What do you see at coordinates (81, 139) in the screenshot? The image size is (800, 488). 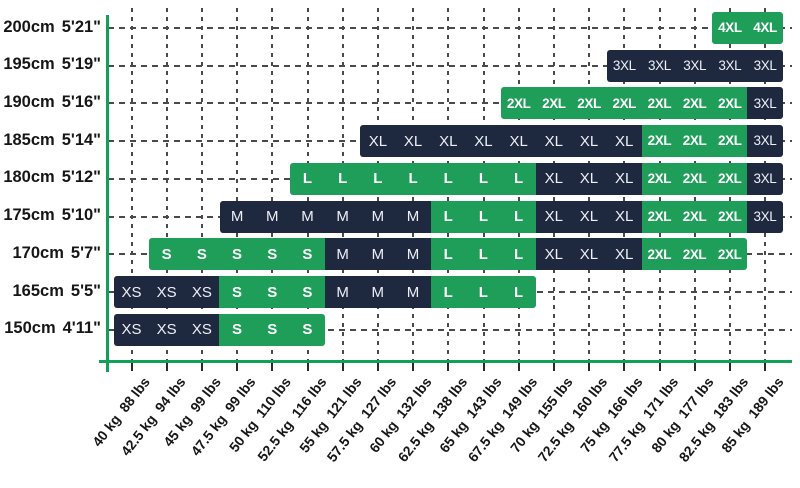 I see `height-ft: 5'14"` at bounding box center [81, 139].